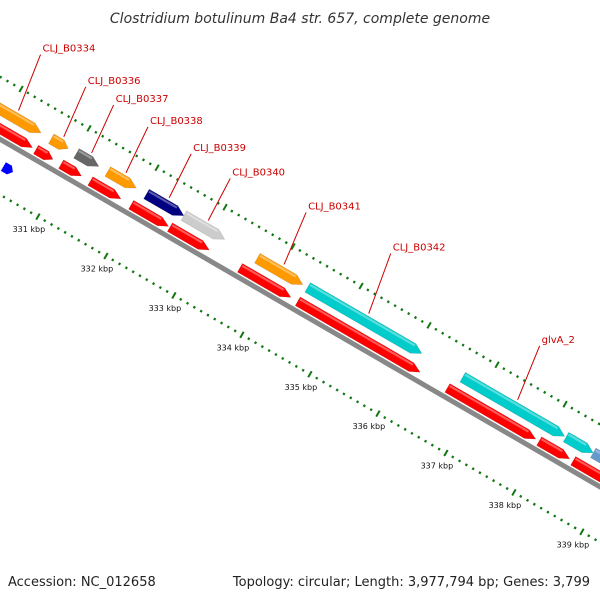 The height and width of the screenshot is (600, 600). Describe the element at coordinates (301, 387) in the screenshot. I see `tick-label: 335 kbp` at that location.